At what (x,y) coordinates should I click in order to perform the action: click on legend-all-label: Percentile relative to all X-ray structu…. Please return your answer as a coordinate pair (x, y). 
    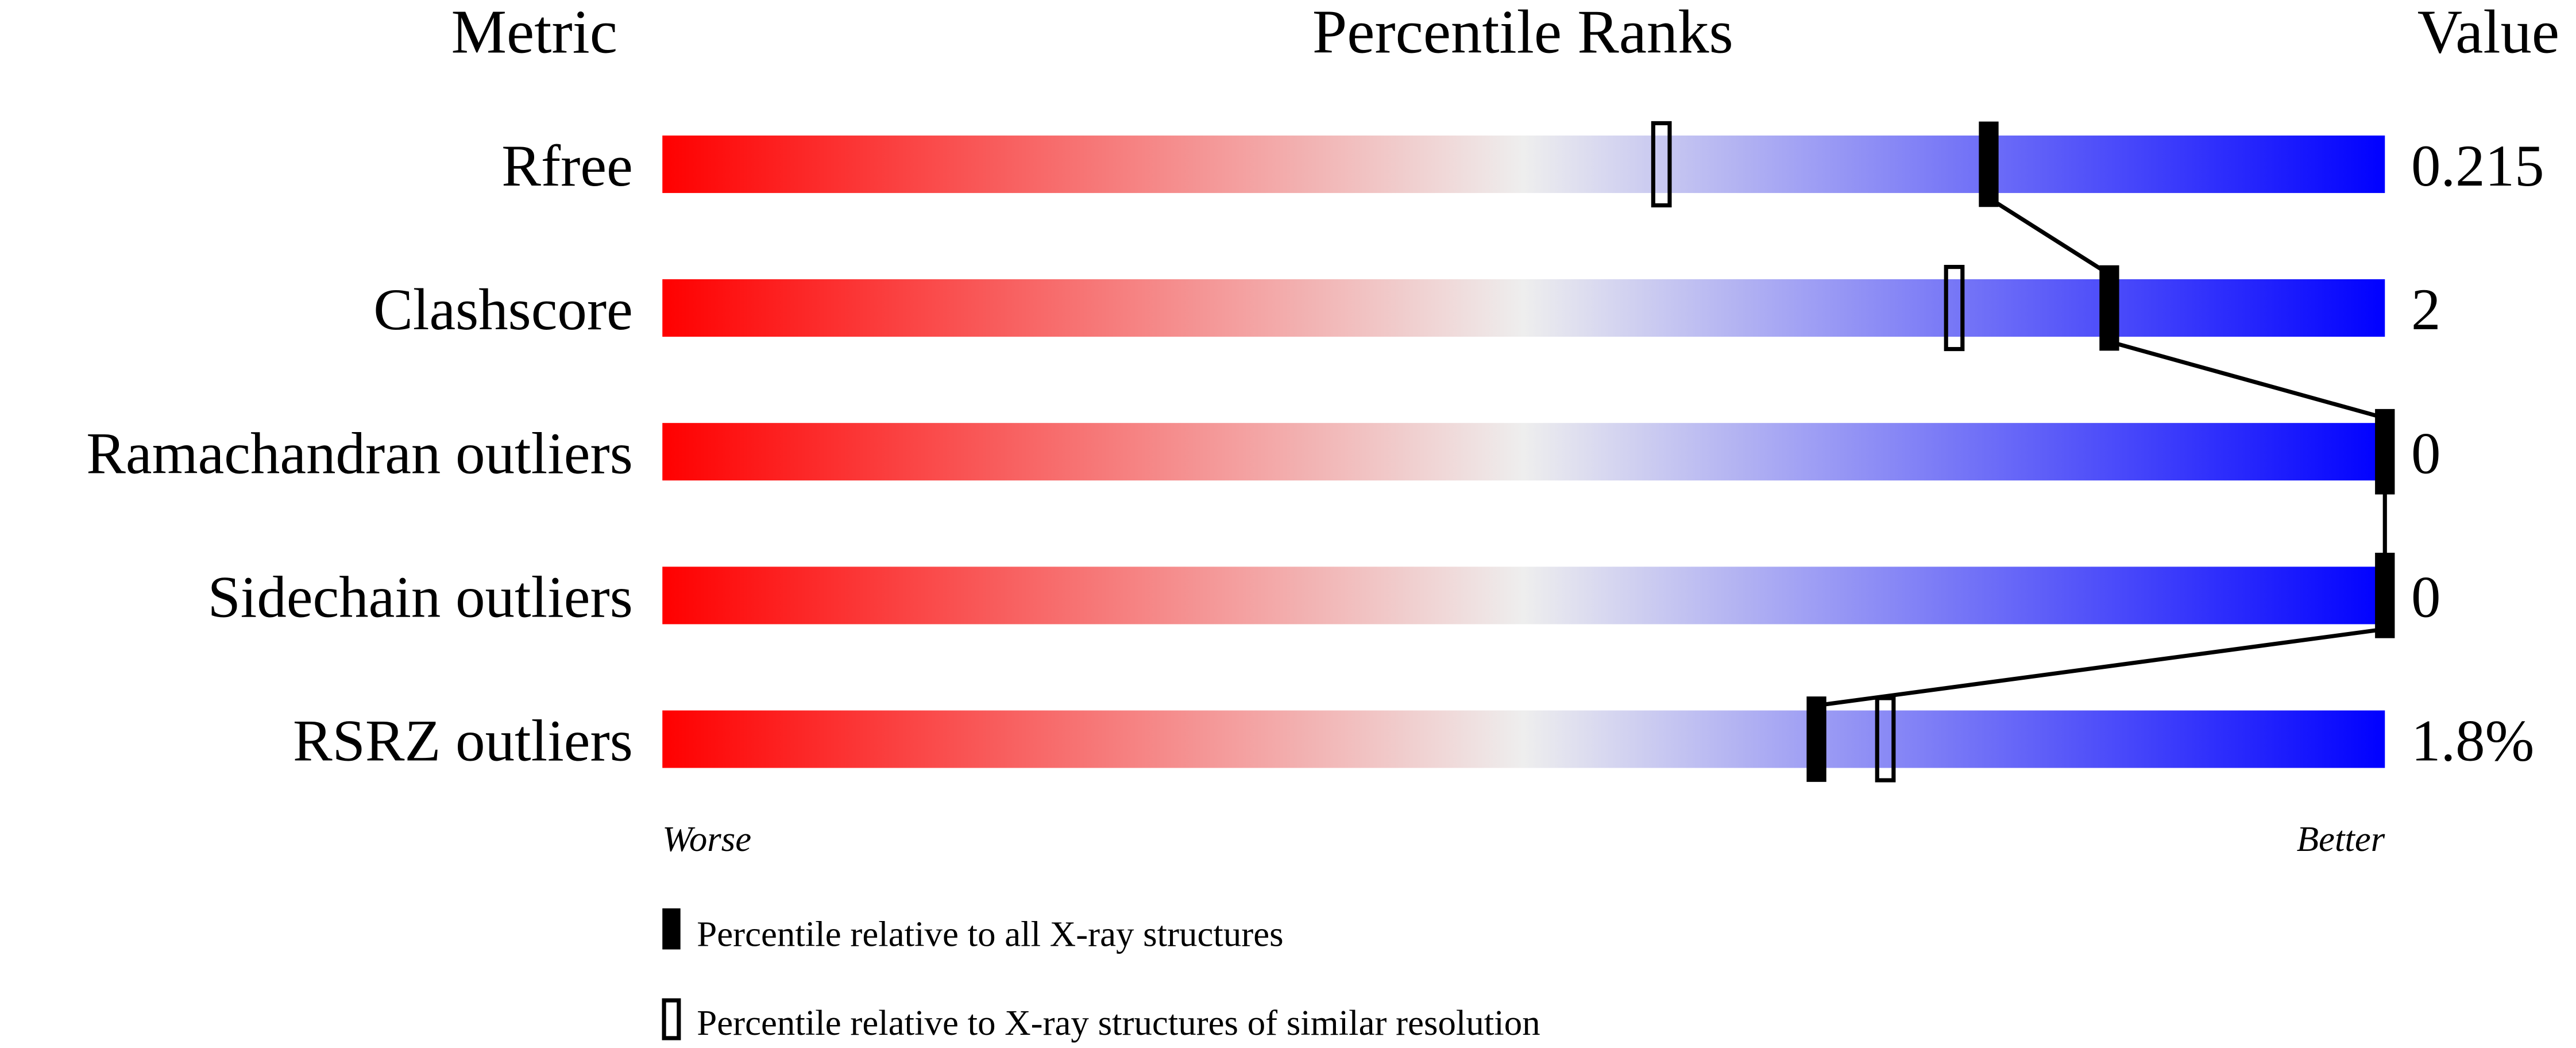
    Looking at the image, I should click on (990, 934).